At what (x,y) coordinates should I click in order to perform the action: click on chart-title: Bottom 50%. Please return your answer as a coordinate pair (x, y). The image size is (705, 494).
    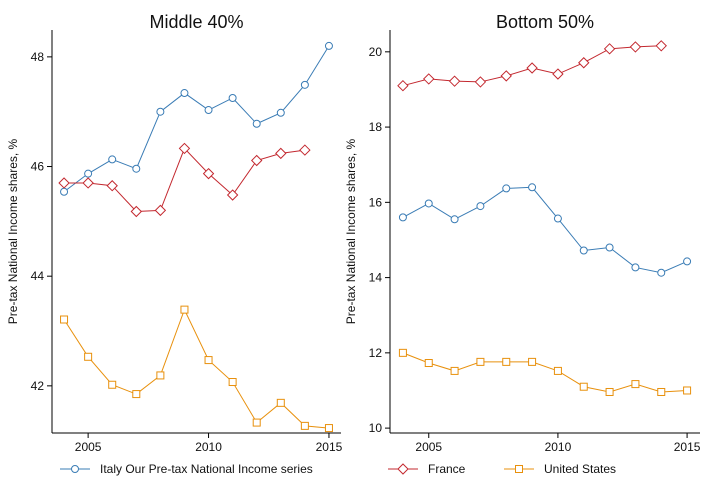
    Looking at the image, I should click on (545, 22).